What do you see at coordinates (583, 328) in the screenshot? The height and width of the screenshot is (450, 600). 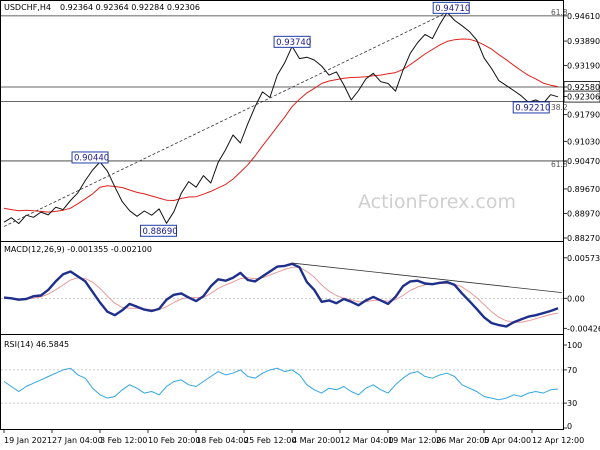 I see `macd-y-tick-label: -0.004261` at bounding box center [583, 328].